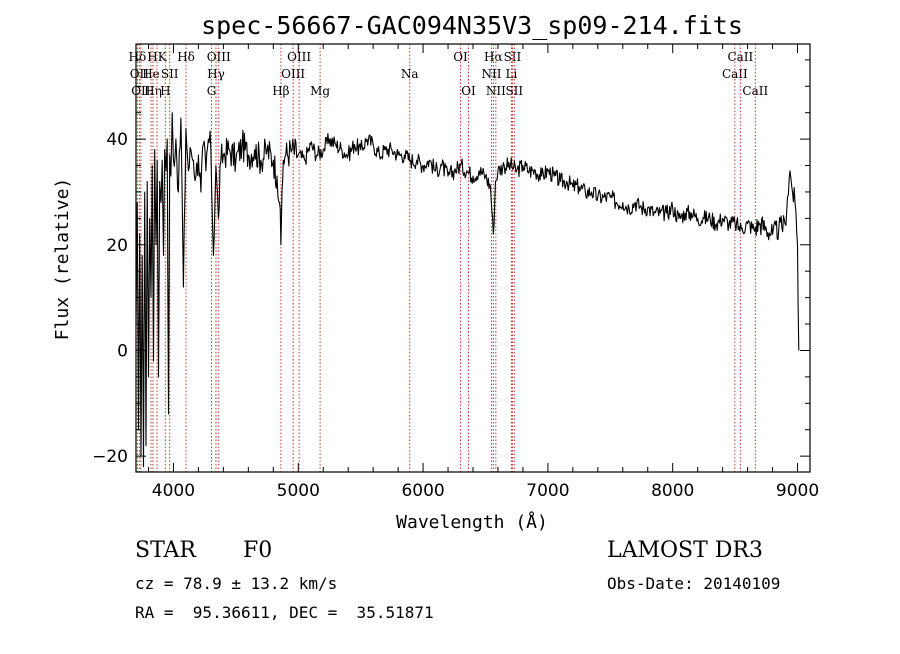  Describe the element at coordinates (284, 612) in the screenshot. I see `coordinates-text: RA = 95.36611, DEC = 35.51871` at that location.